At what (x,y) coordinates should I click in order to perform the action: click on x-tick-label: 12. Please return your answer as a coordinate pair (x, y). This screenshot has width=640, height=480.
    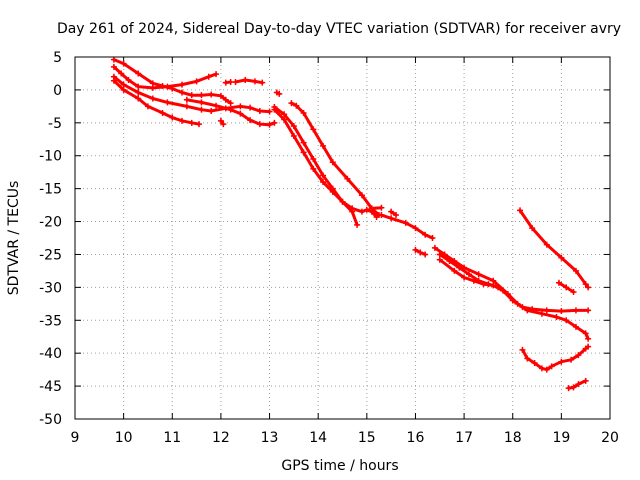
    Looking at the image, I should click on (221, 438).